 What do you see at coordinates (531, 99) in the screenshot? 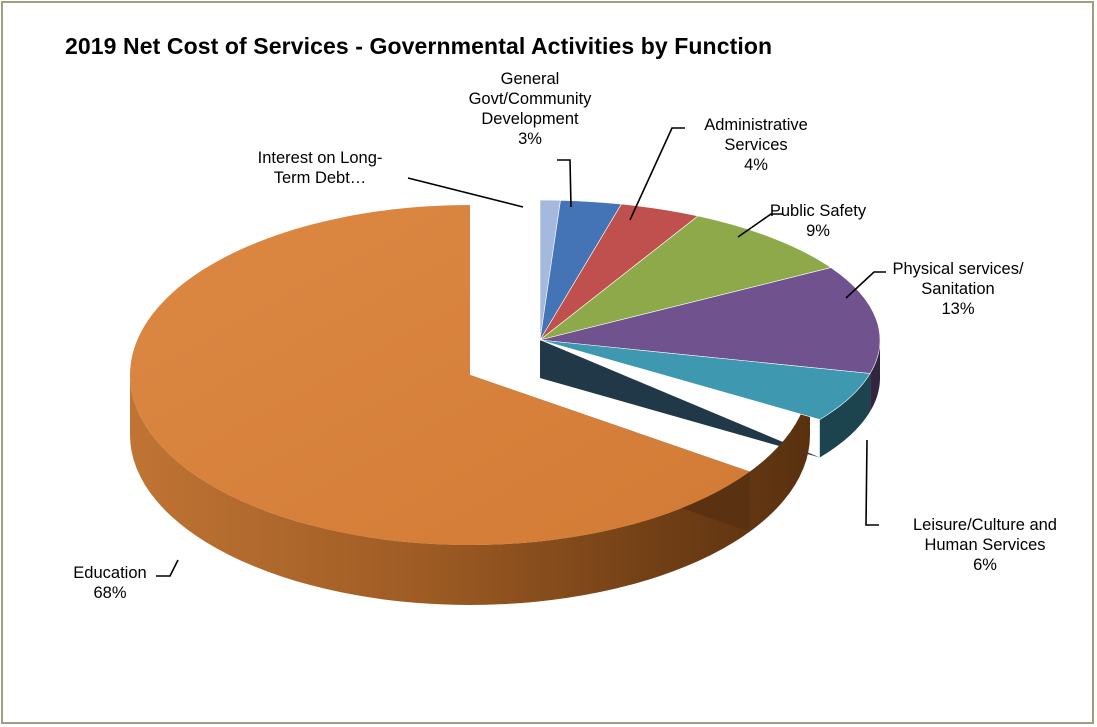
I see `slice-label-line: Govt/Community` at bounding box center [531, 99].